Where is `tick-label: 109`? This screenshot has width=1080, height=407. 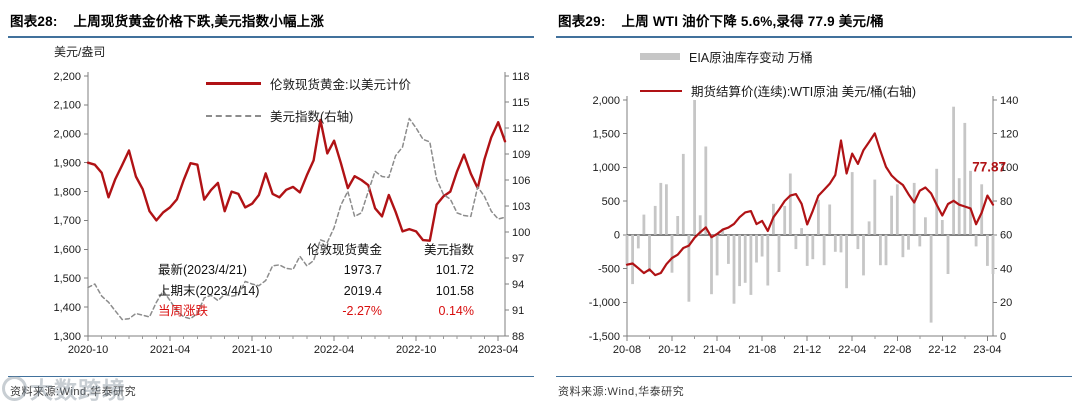
tick-label: 109 is located at coordinates (521, 155).